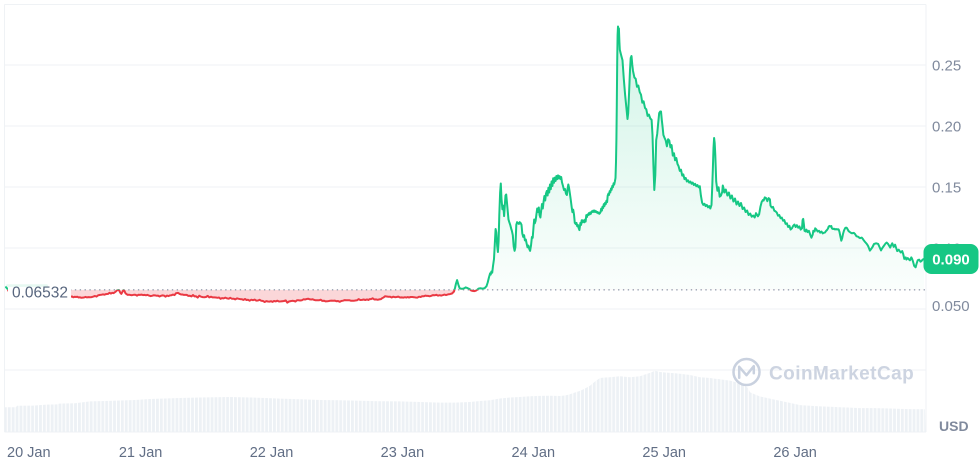  Describe the element at coordinates (272, 453) in the screenshot. I see `svg-text: 22 Jan` at that location.